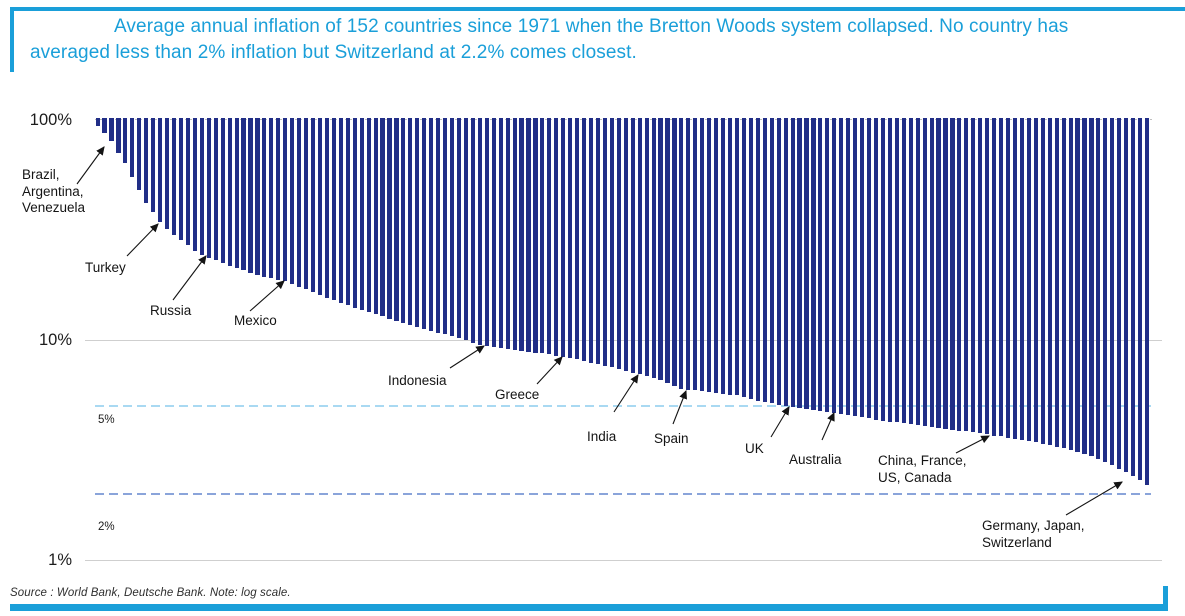 The image size is (1185, 616). What do you see at coordinates (517, 394) in the screenshot?
I see `annotation-label: Greece` at bounding box center [517, 394].